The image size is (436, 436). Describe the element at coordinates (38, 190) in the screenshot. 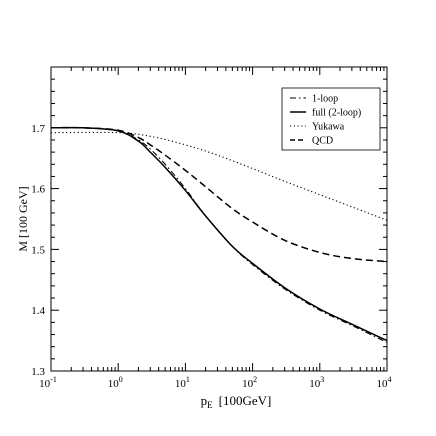

I see `y-tick-label: 1.6` at that location.